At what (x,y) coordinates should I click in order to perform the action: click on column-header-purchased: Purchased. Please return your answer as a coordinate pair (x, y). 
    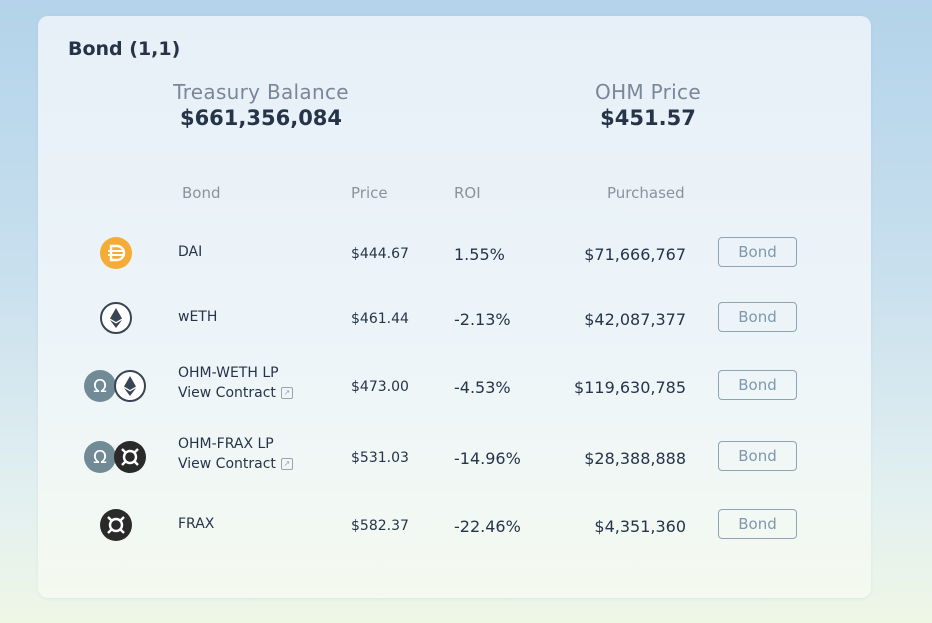
    Looking at the image, I should click on (646, 193).